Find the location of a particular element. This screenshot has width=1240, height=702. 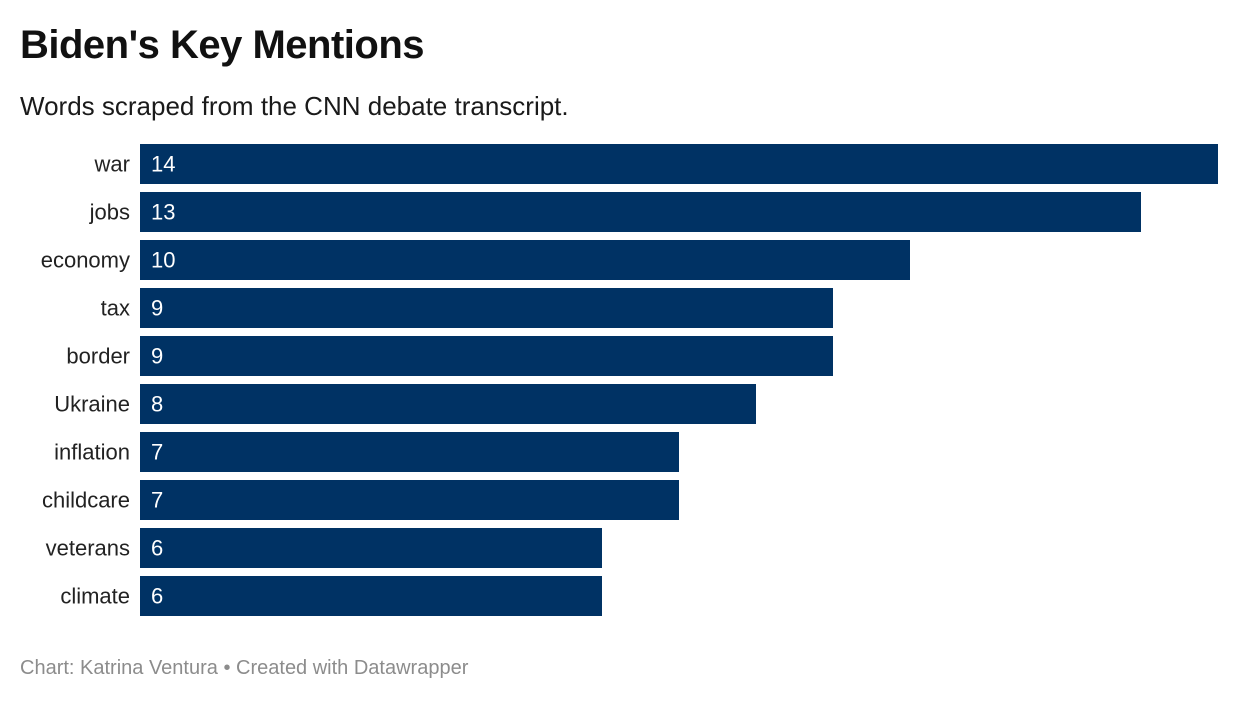

category-label-economy: economy is located at coordinates (85, 260).